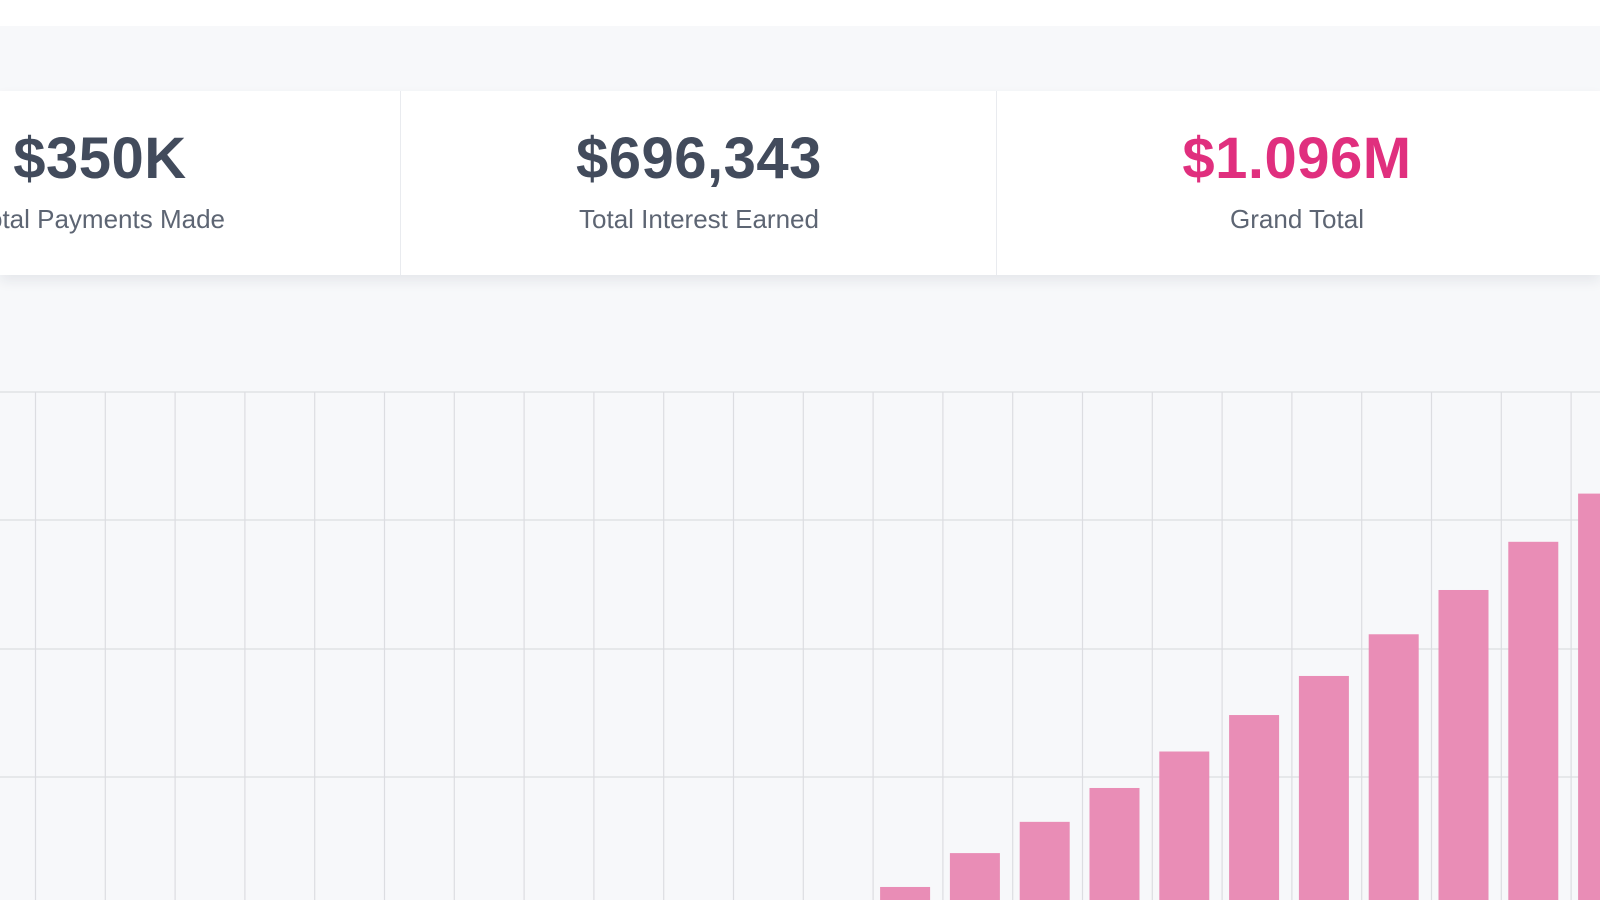 This screenshot has width=1600, height=900. What do you see at coordinates (200, 183) in the screenshot?
I see `stat-total-payments: $350K Total Payments Made` at bounding box center [200, 183].